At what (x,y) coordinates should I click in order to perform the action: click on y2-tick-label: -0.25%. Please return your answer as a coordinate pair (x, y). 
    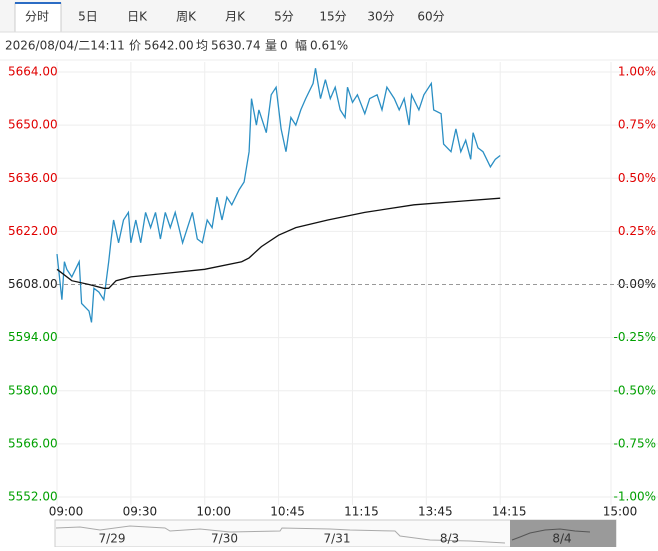
    Looking at the image, I should click on (635, 337).